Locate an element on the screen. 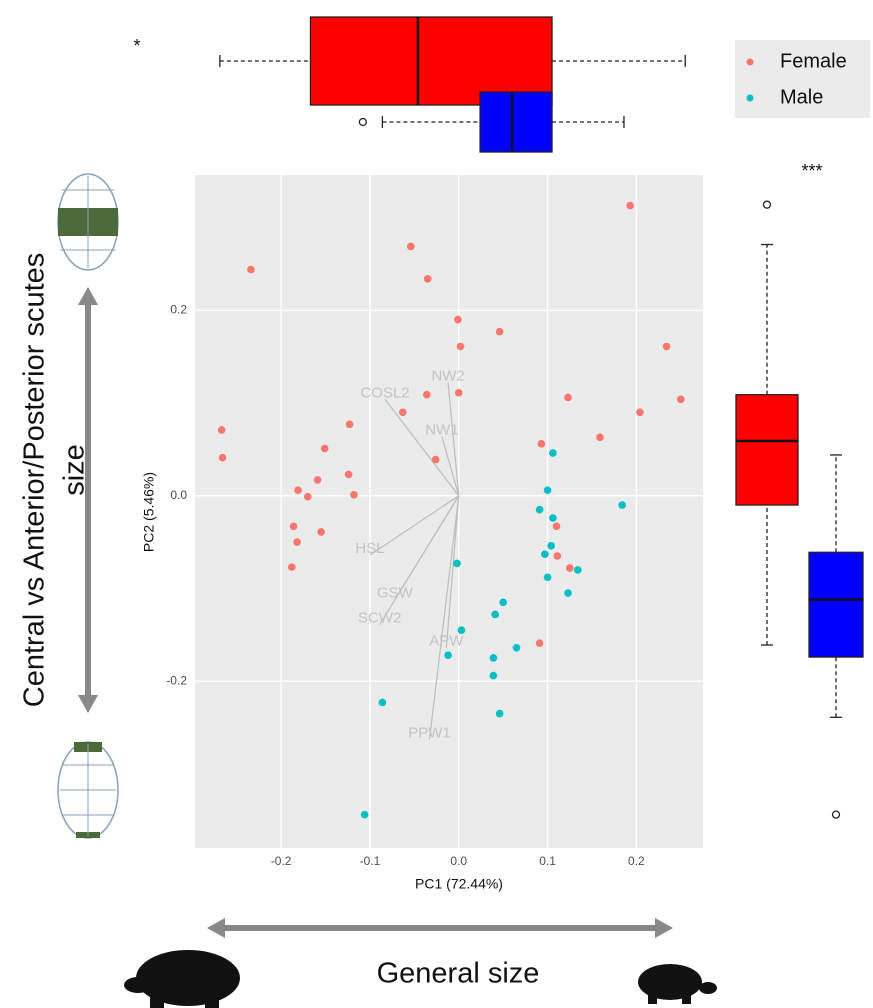 The width and height of the screenshot is (873, 1008). tortoise-small is located at coordinates (677, 984).